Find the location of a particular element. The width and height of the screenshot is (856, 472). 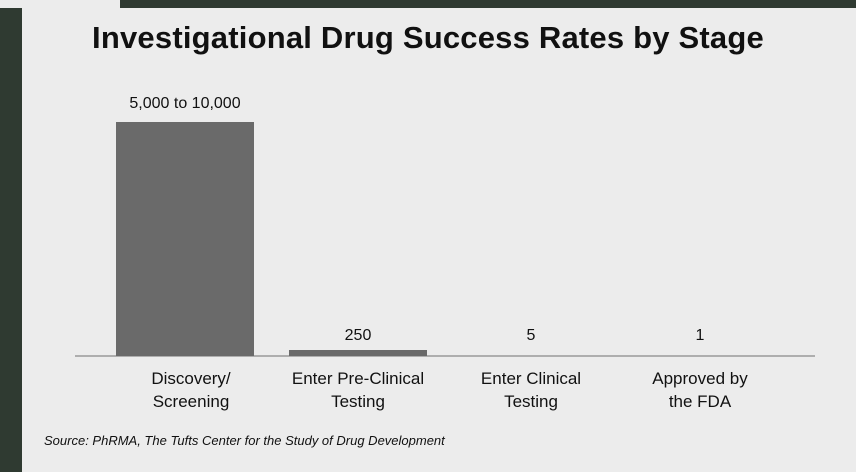

top-strip is located at coordinates (60, 4).